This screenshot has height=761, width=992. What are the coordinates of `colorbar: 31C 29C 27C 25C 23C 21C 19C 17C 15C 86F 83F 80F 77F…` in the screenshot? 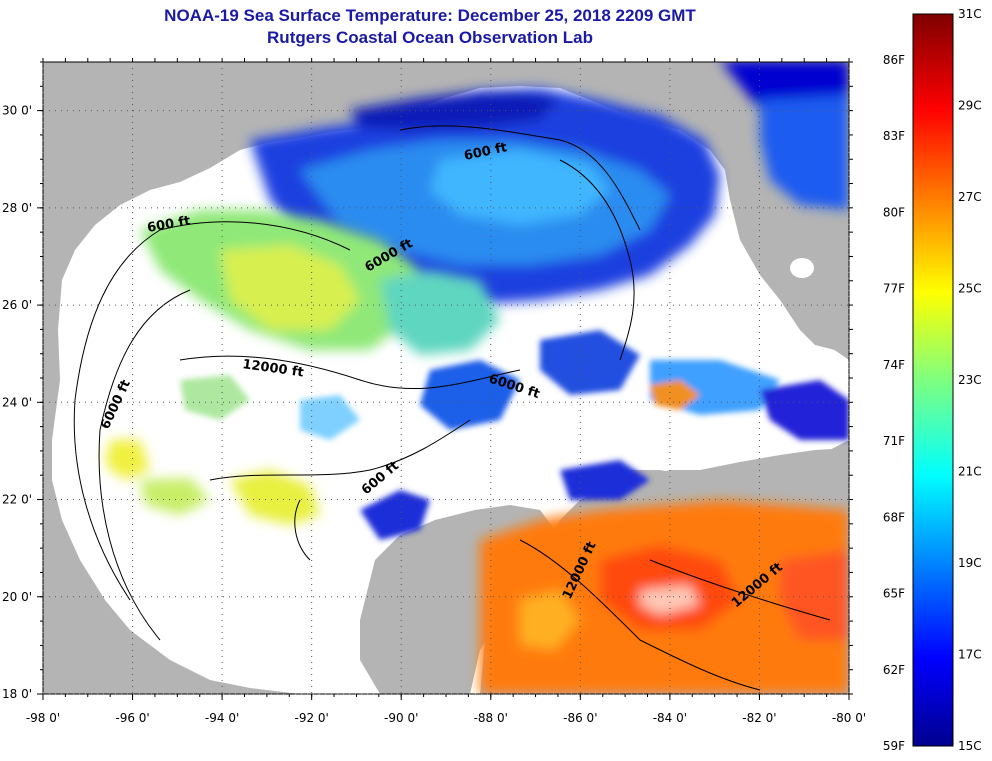 It's located at (932, 380).